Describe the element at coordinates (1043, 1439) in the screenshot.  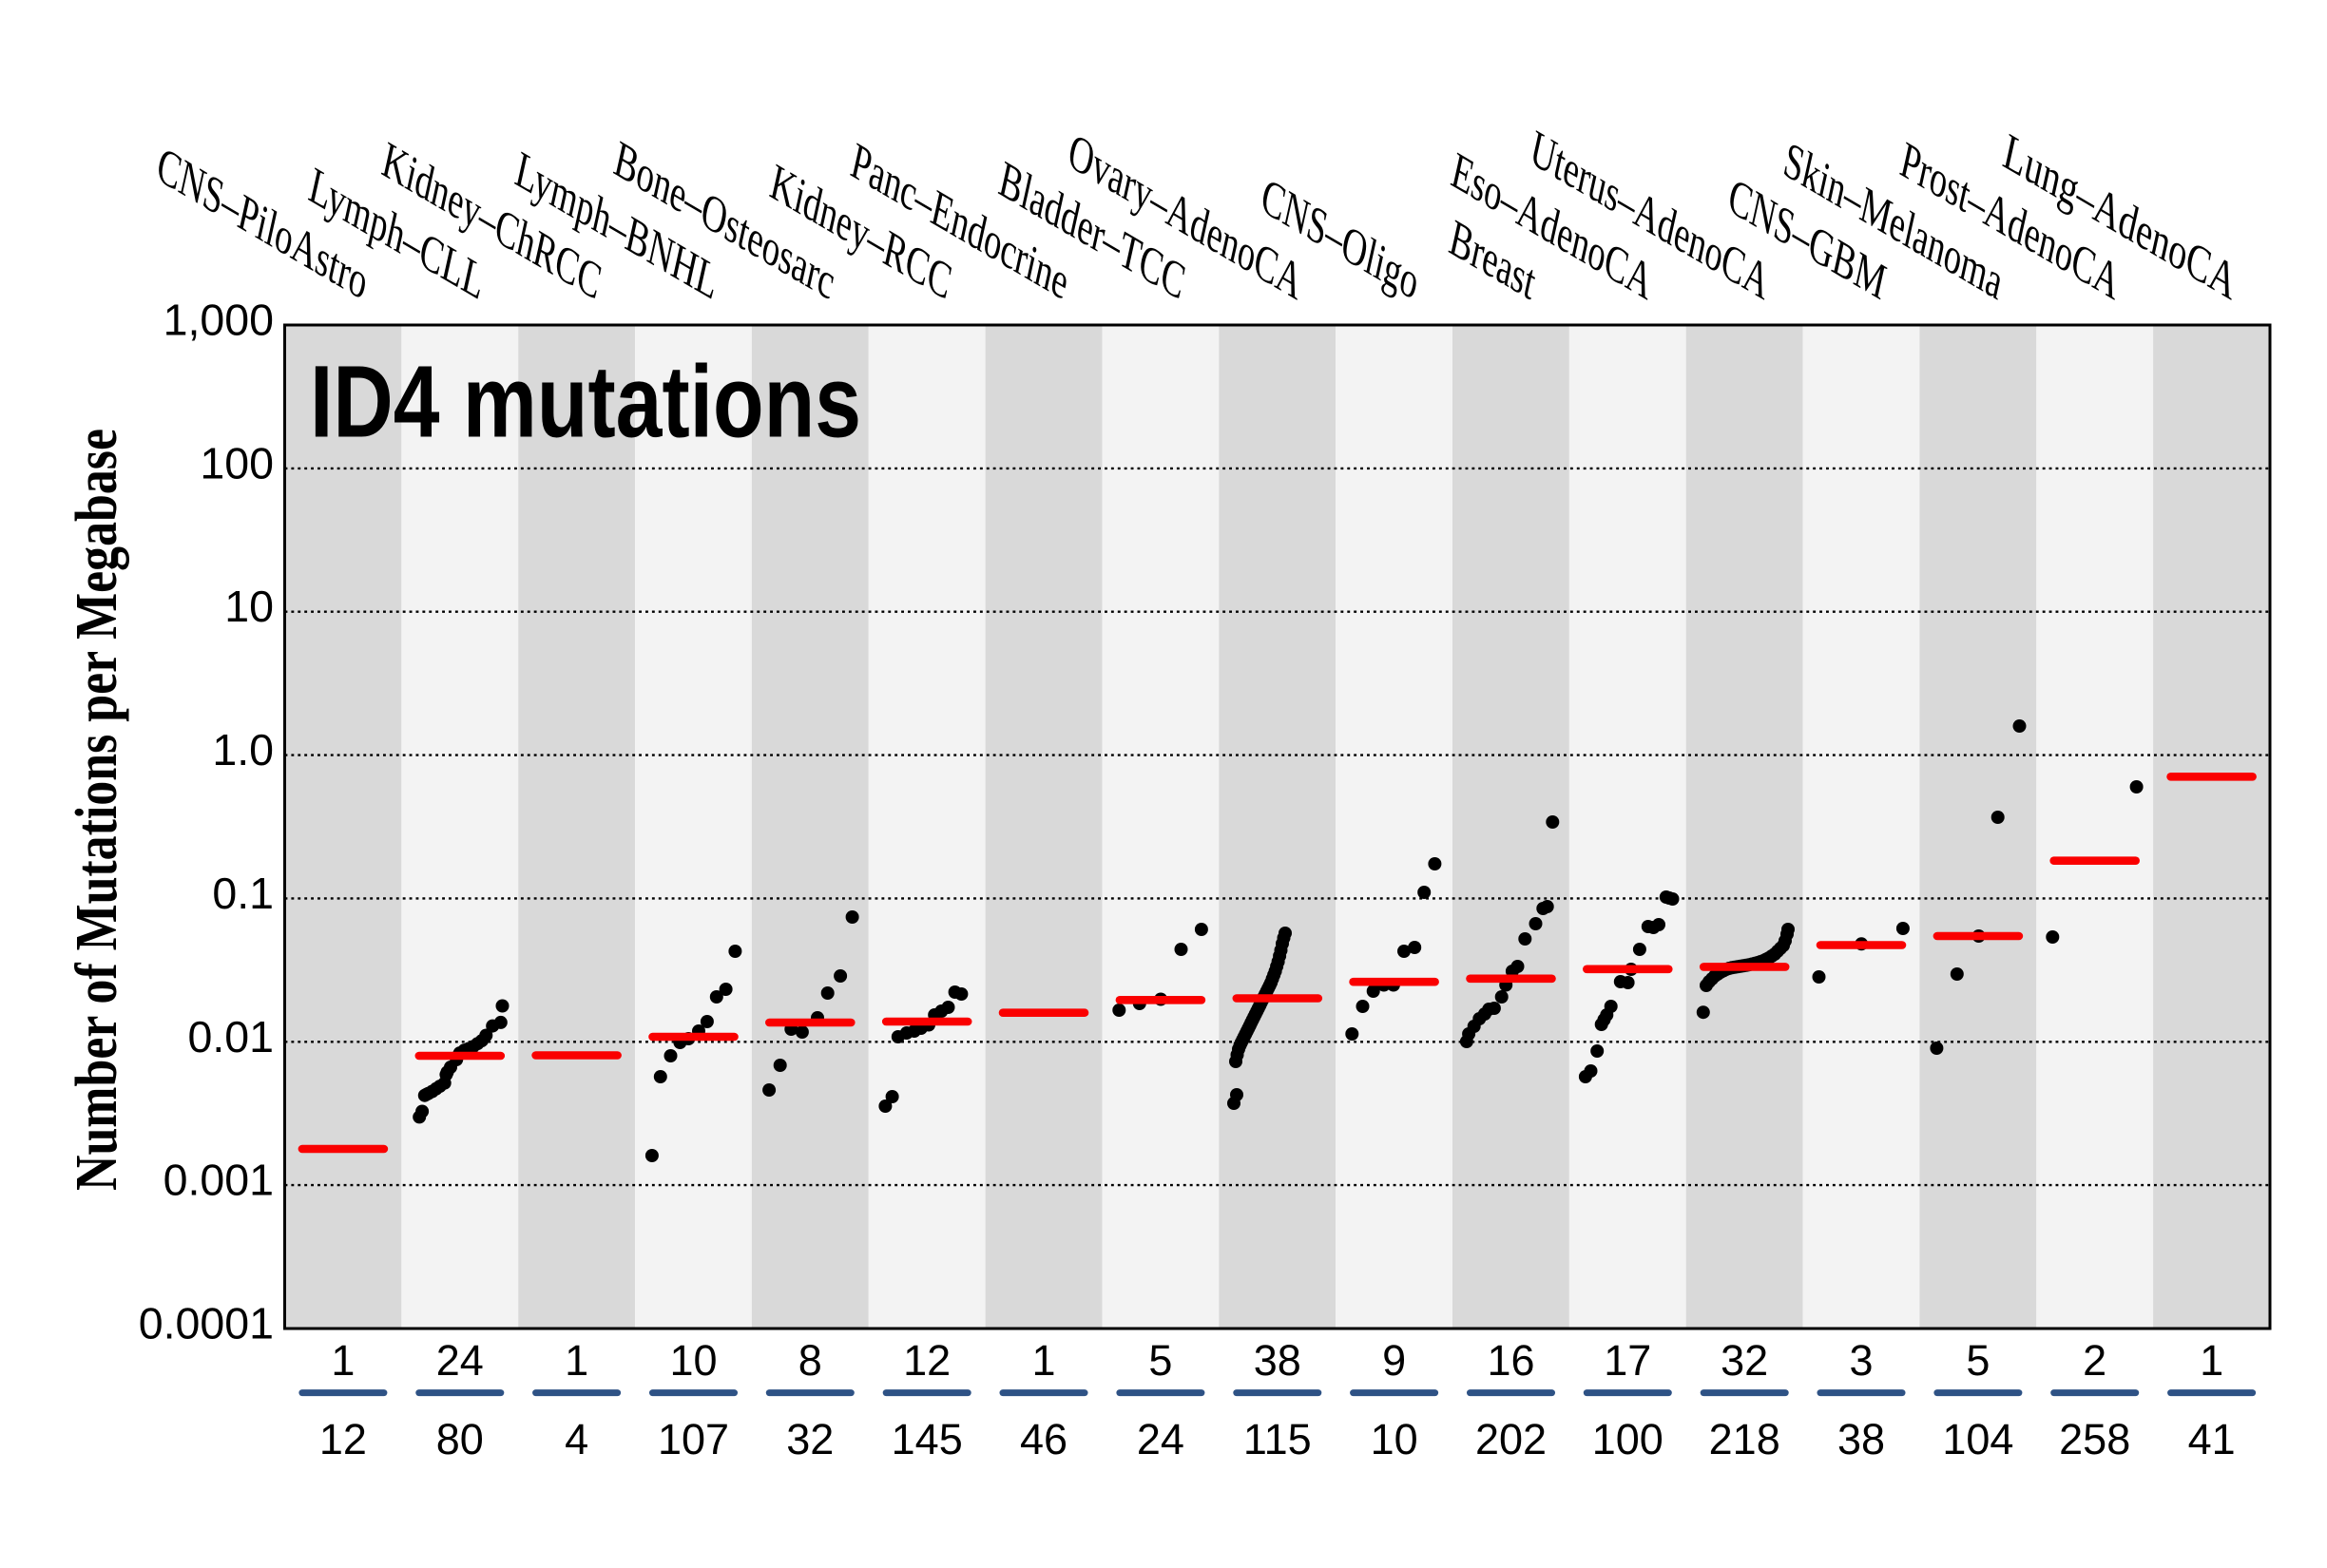
I see `svg-text: 46` at that location.